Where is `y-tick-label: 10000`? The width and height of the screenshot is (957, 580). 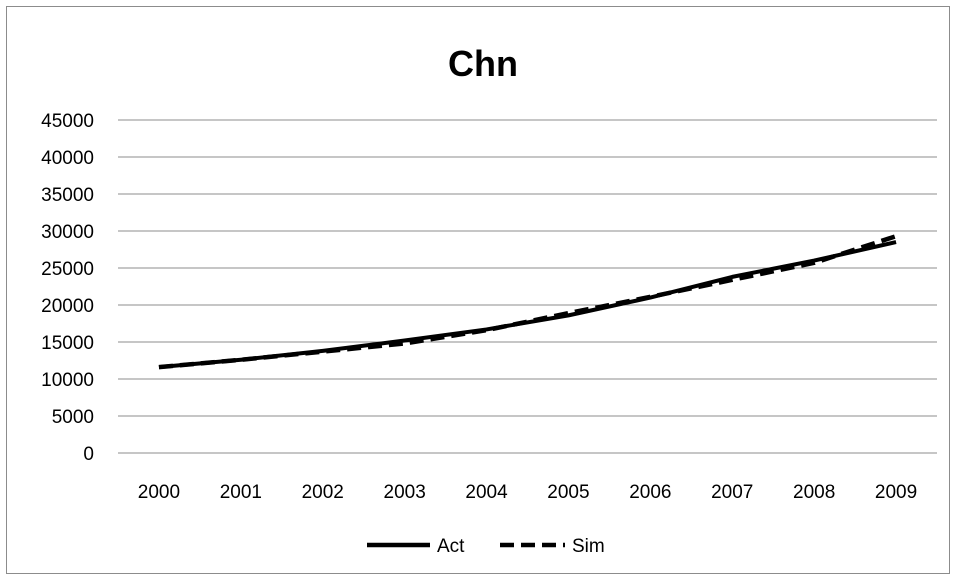 y-tick-label: 10000 is located at coordinates (67, 380).